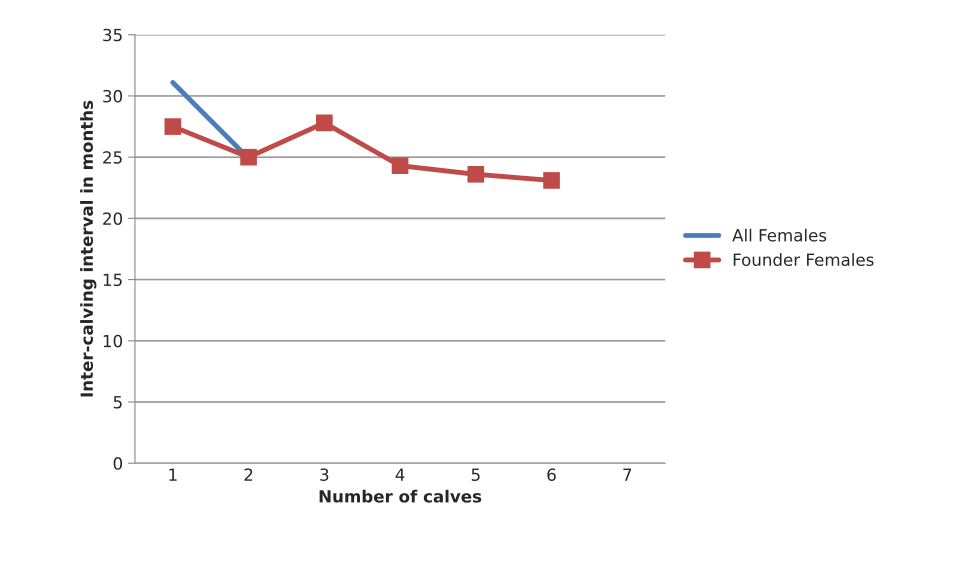  I want to click on y-tick-label: 10, so click(113, 341).